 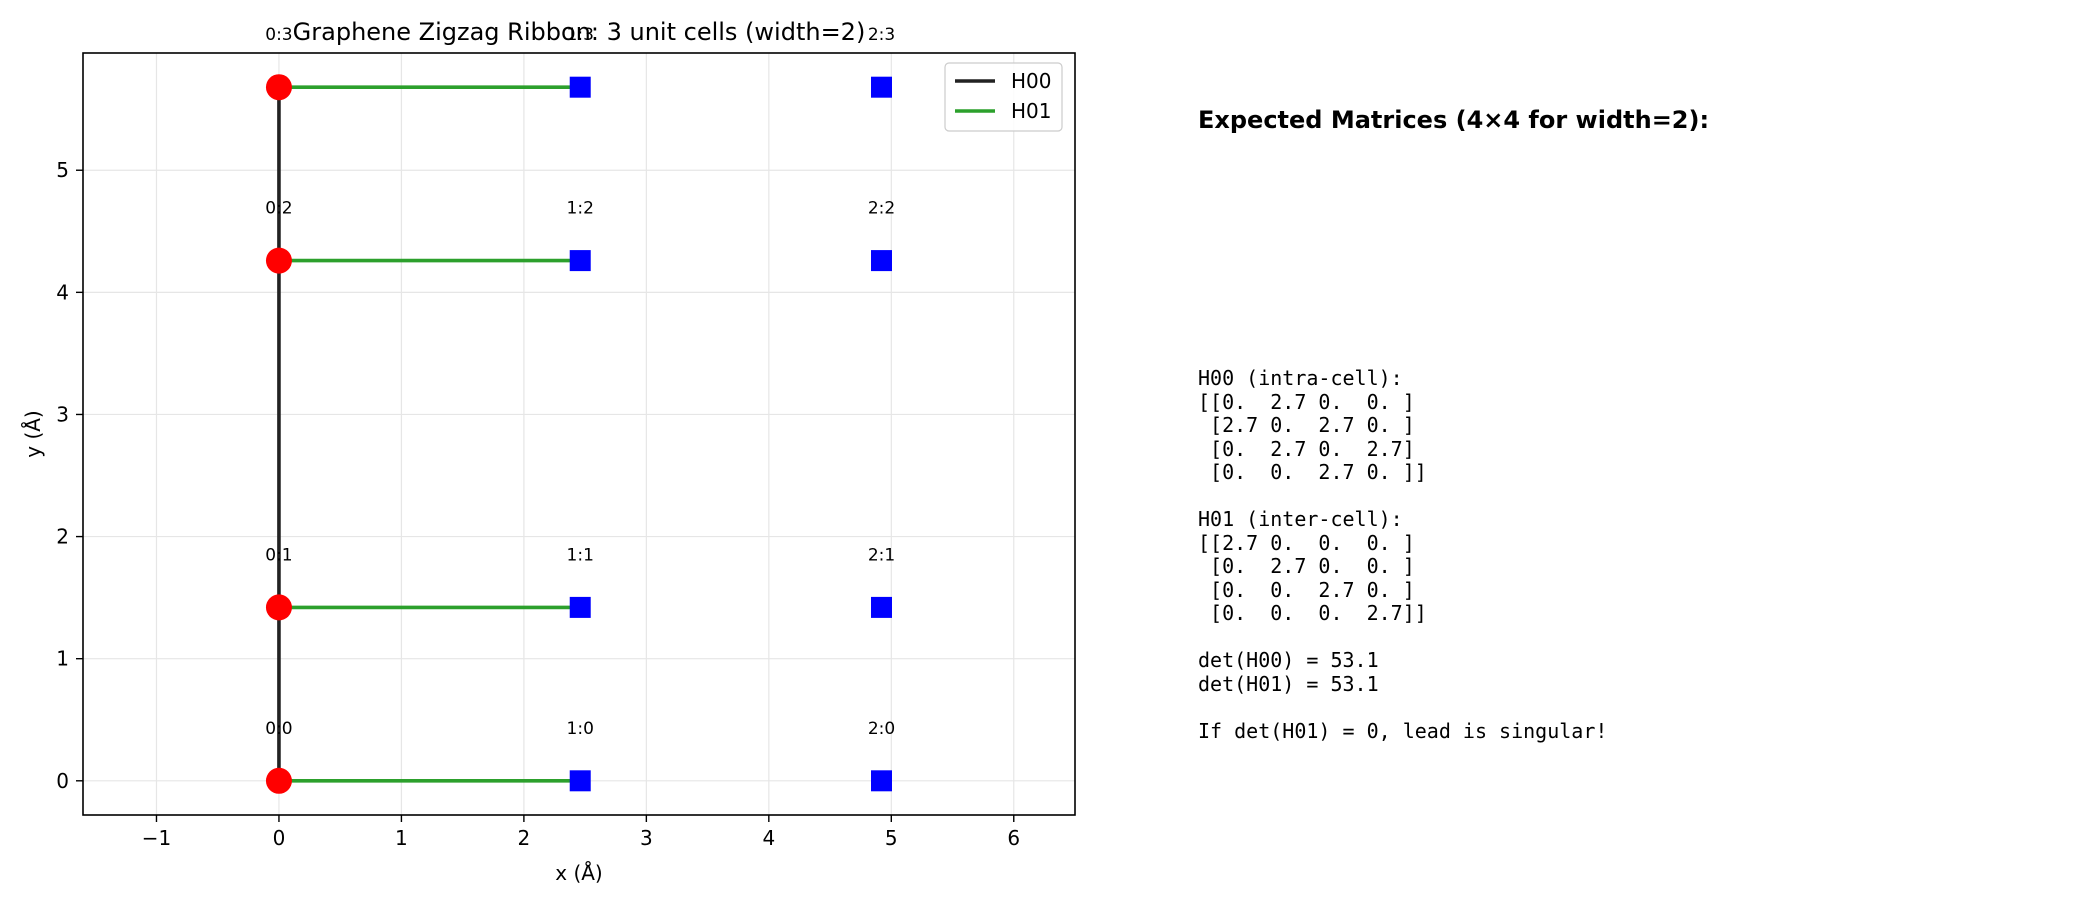 I want to click on legend-label-h01: H01, so click(x=1031, y=111).